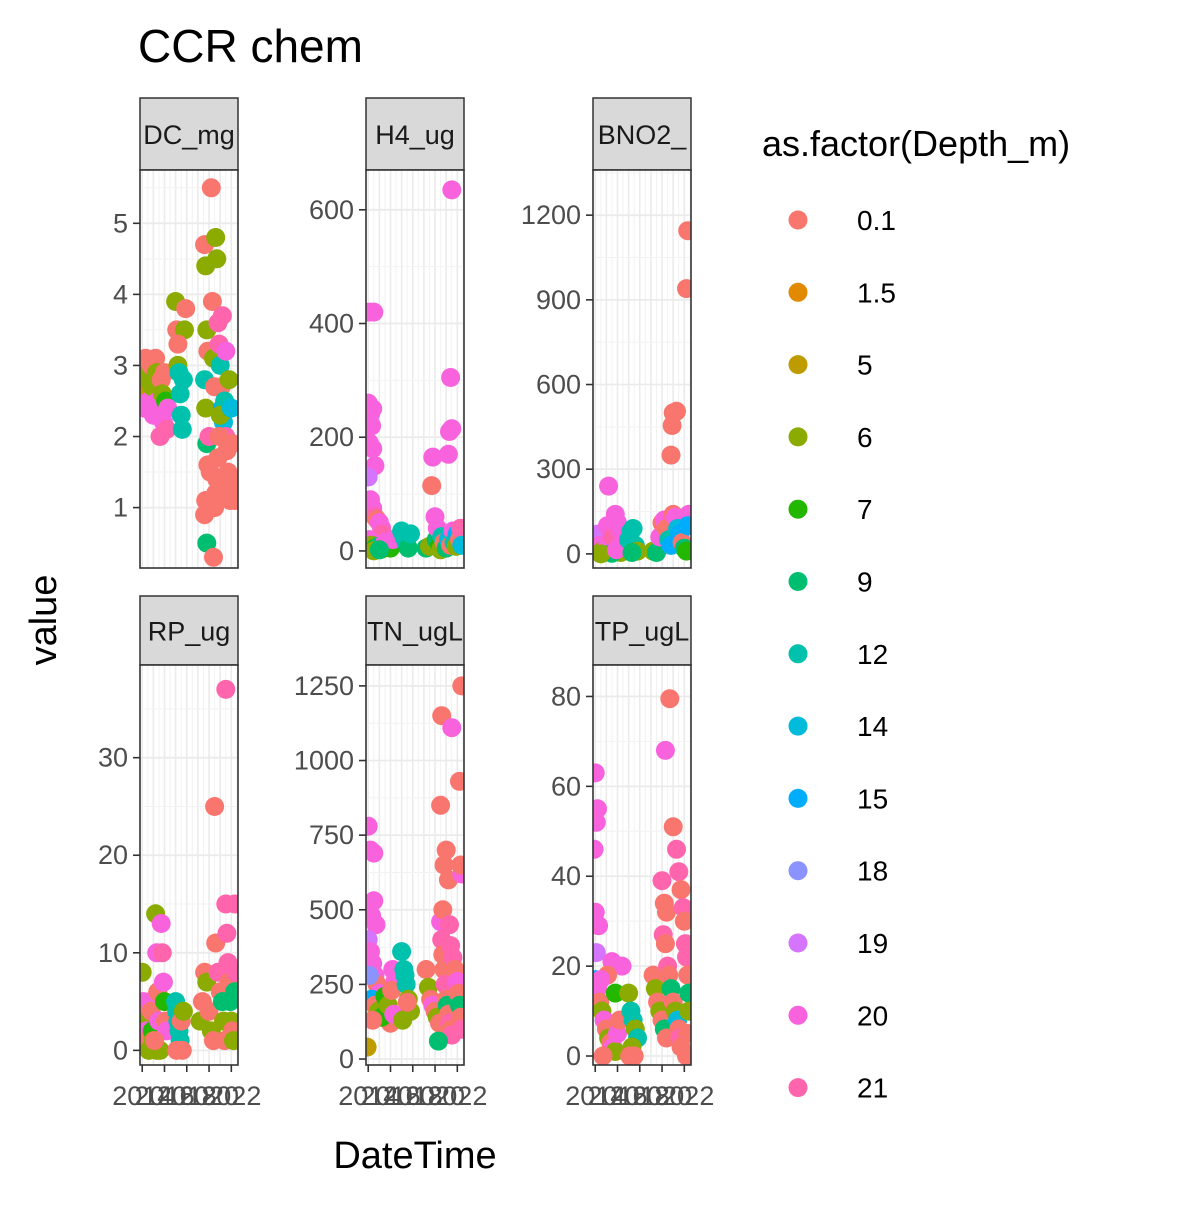 This screenshot has width=1200, height=1205. Describe the element at coordinates (189, 632) in the screenshot. I see `facet-strip-label: RP_ug` at that location.